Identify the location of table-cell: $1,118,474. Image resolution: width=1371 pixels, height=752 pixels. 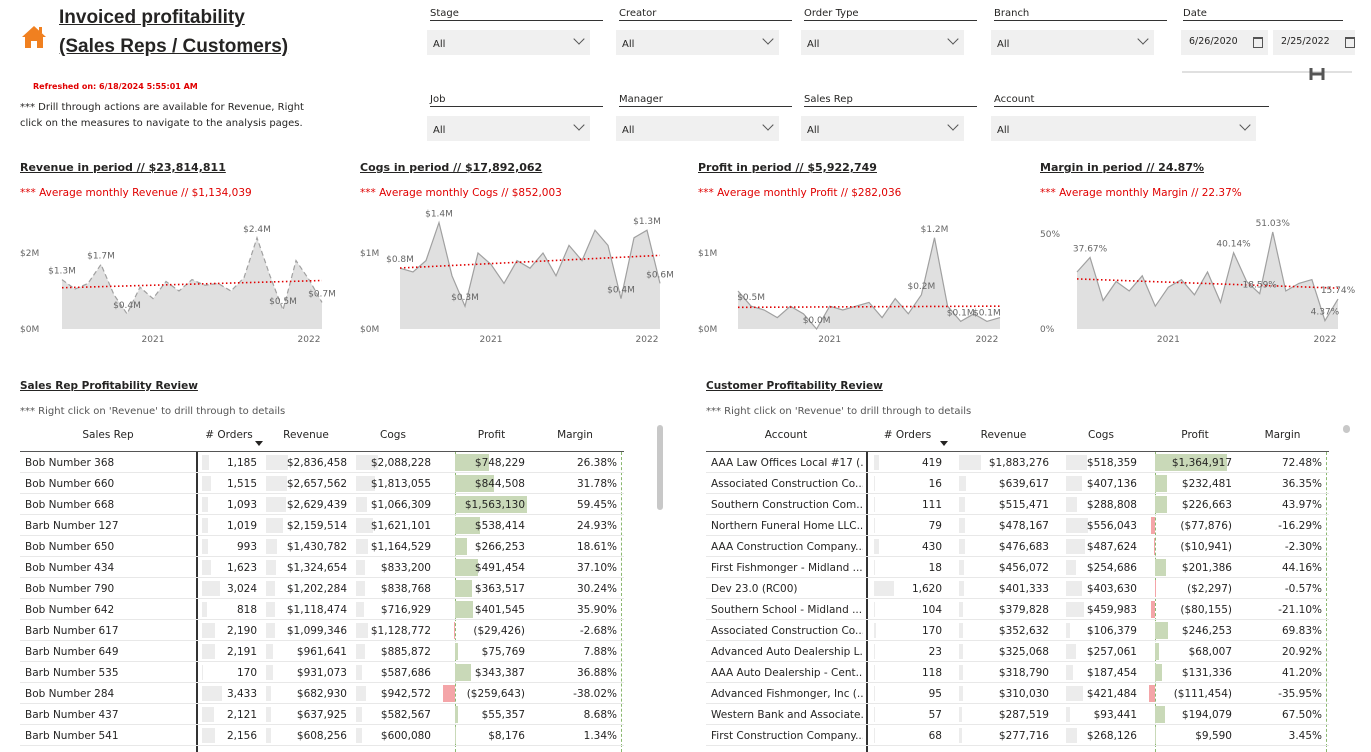
(316, 610).